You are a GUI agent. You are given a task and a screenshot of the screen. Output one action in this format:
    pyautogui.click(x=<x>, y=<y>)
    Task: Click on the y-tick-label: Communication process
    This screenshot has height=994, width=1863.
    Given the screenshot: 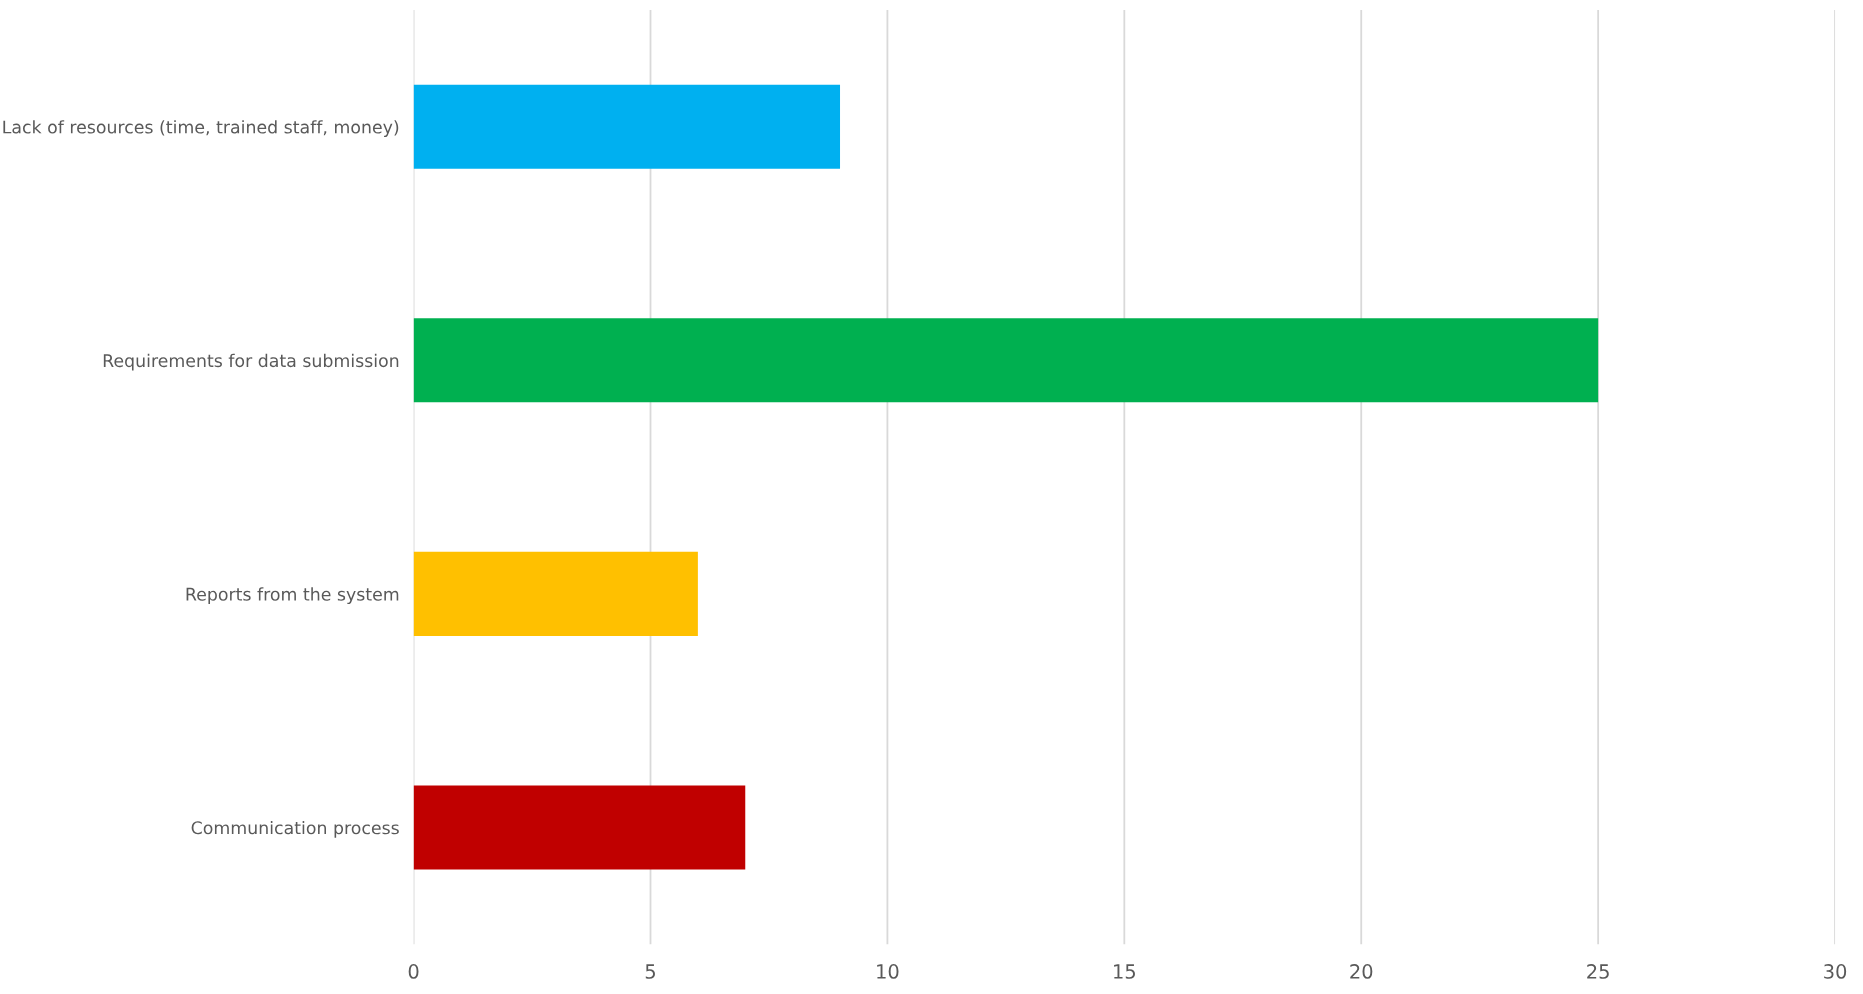 What is the action you would take?
    pyautogui.click(x=295, y=829)
    